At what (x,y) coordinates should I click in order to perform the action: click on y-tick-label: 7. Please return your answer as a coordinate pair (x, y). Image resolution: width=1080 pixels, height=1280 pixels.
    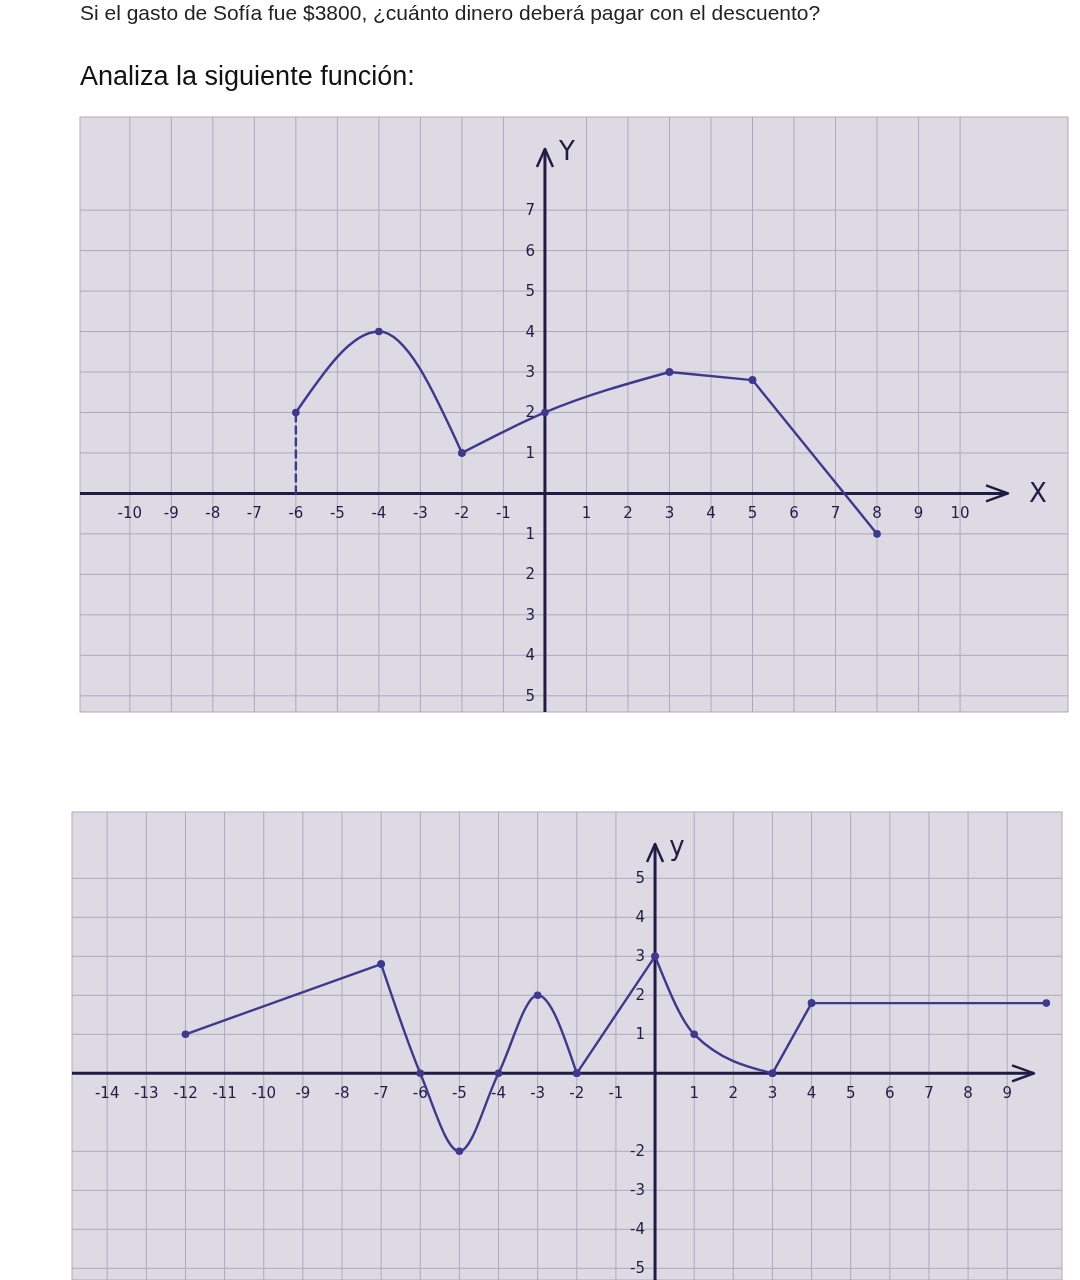
    Looking at the image, I should click on (530, 210).